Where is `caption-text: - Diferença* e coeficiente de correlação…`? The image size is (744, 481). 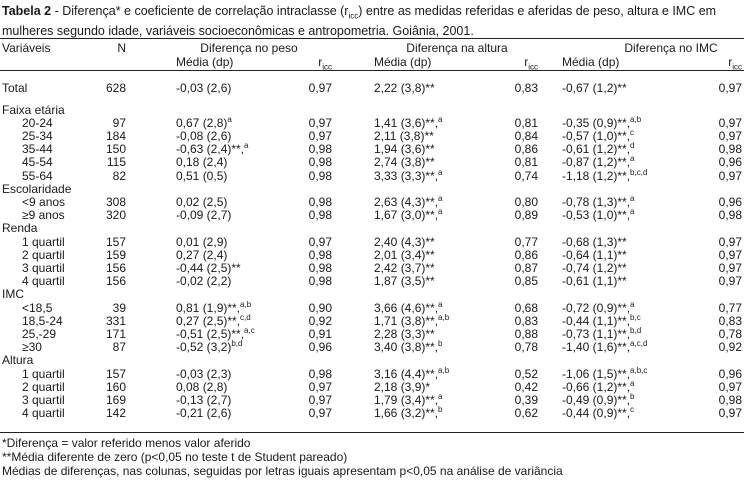 caption-text: - Diferença* e coeficiente de correlação… is located at coordinates (200, 11).